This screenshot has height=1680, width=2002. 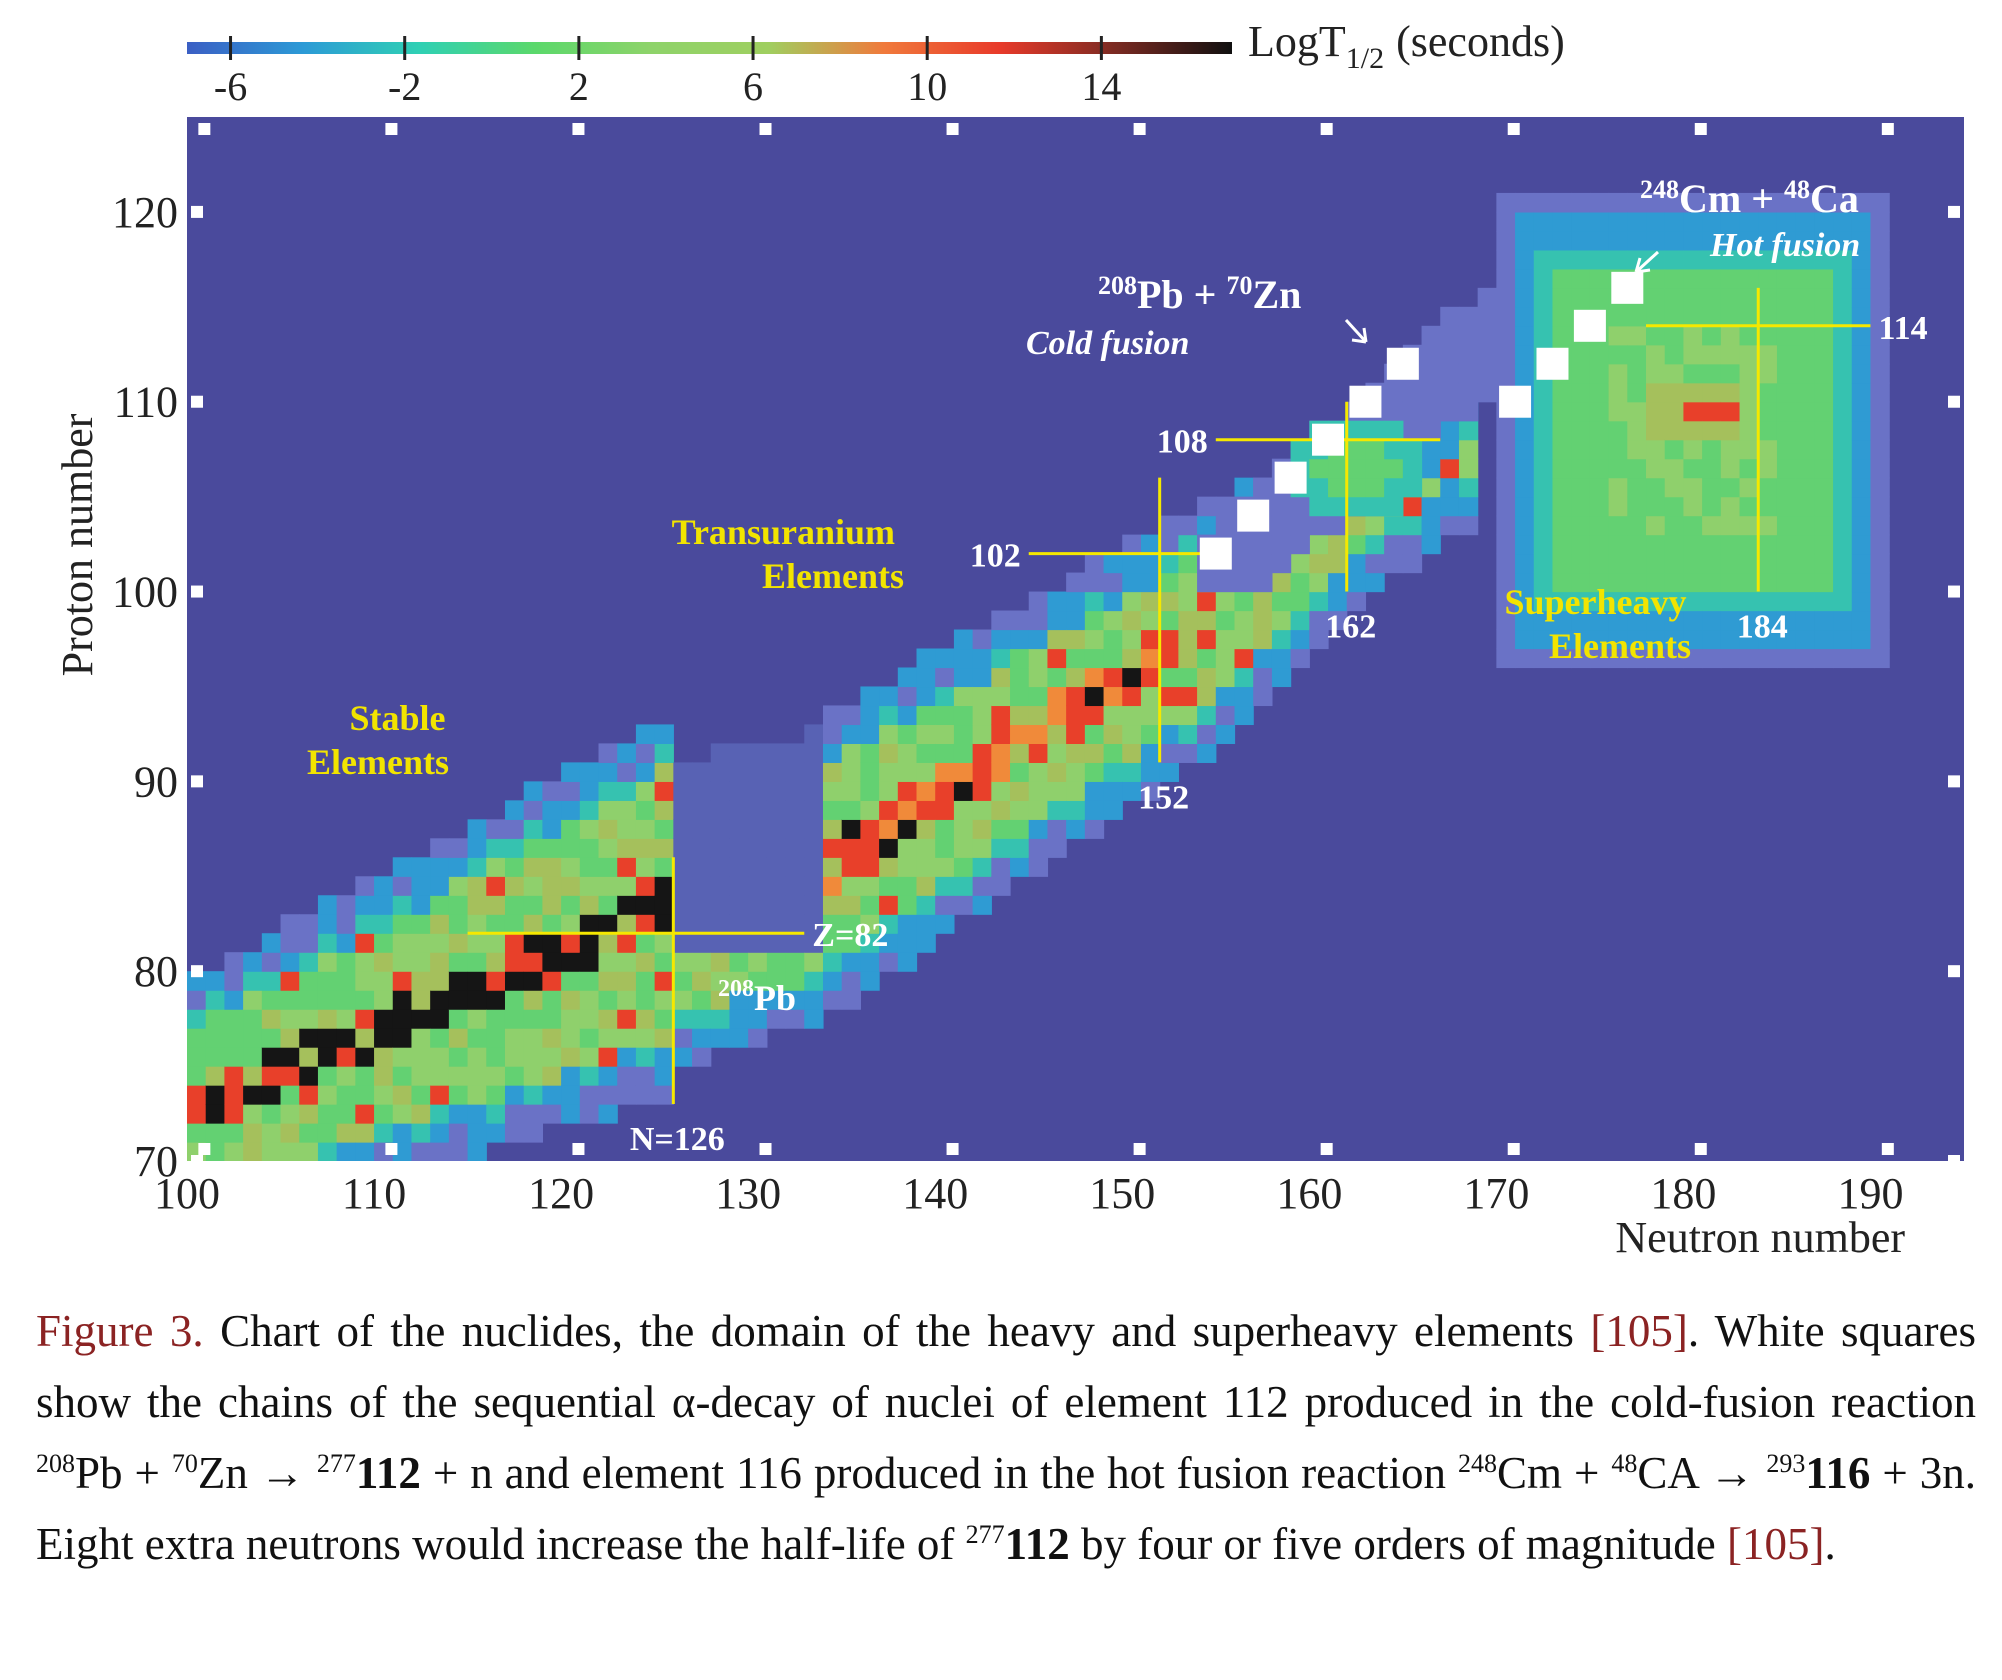 I want to click on colorbar-tick-label: 10, so click(x=927, y=86).